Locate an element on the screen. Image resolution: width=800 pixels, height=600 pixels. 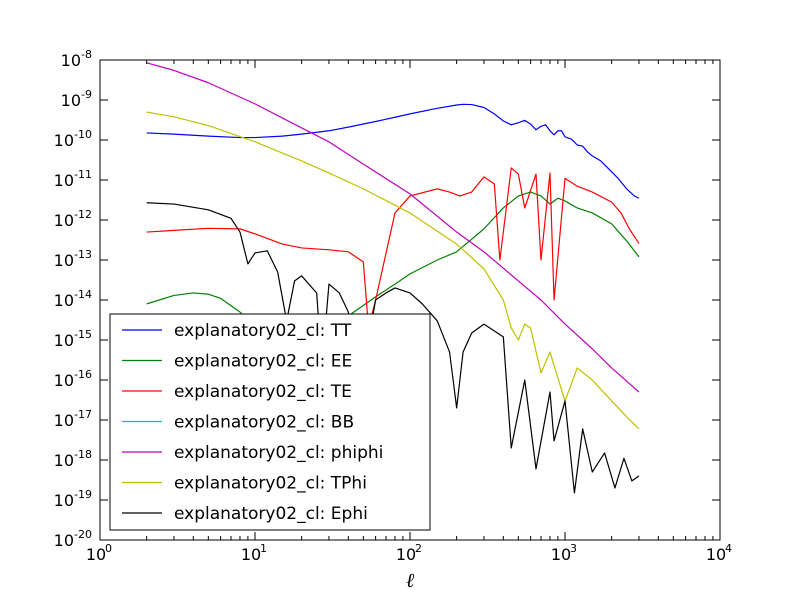
legend-label: explanatory02_cl: TPhi is located at coordinates (270, 484).